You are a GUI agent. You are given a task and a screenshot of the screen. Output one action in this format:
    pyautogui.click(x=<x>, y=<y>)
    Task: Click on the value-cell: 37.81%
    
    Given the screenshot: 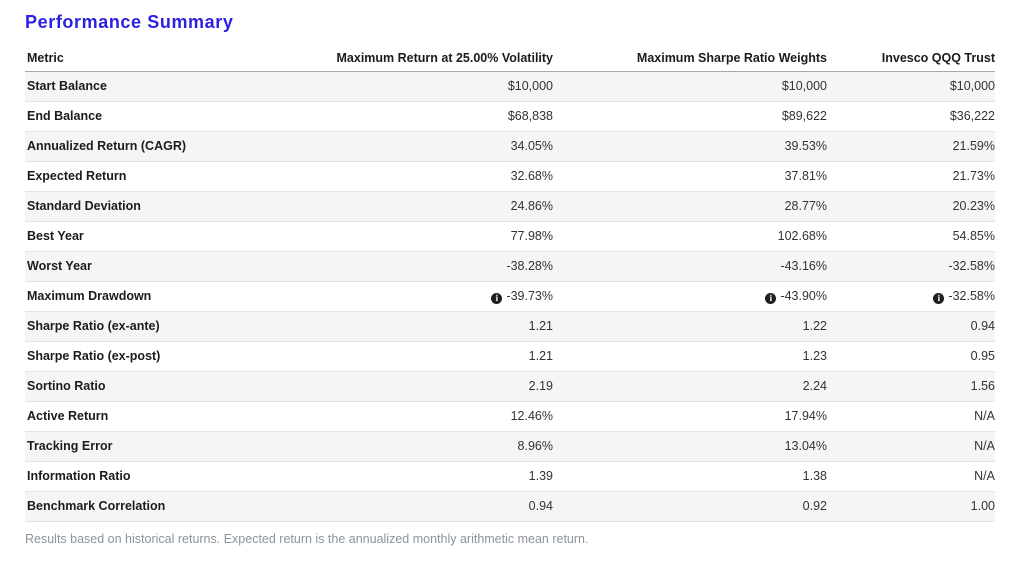 What is the action you would take?
    pyautogui.click(x=690, y=176)
    